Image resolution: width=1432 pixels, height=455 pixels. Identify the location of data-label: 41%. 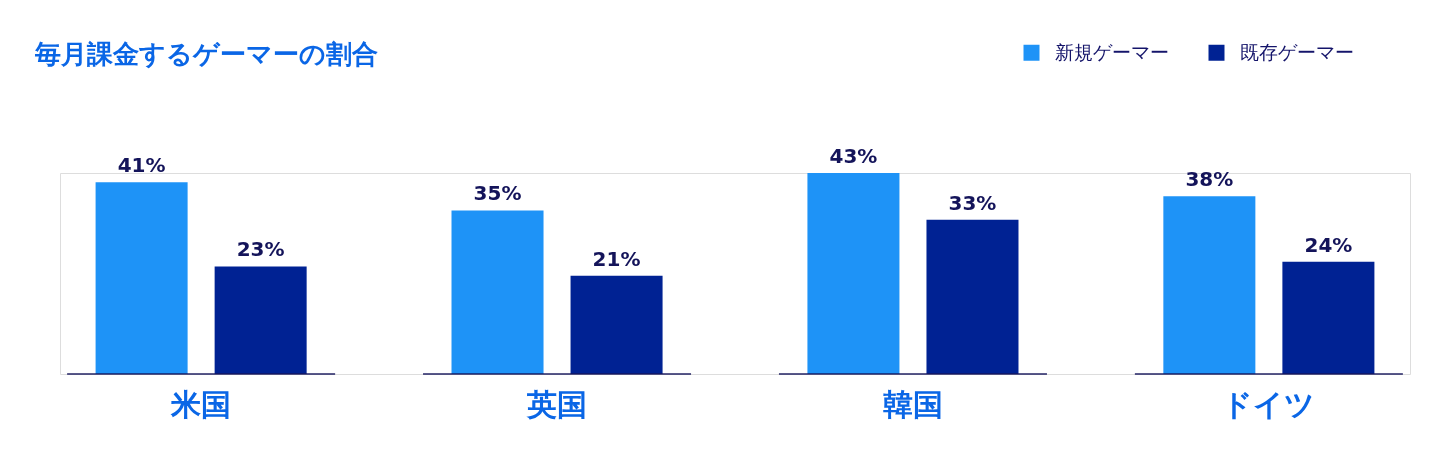
(141, 165).